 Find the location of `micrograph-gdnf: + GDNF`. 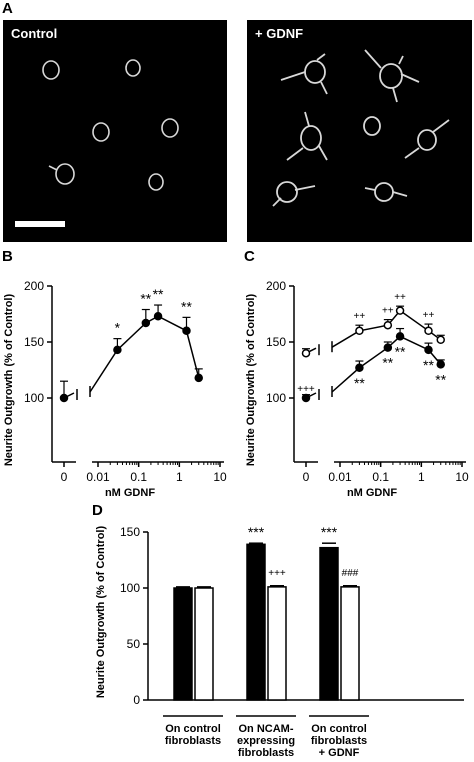

micrograph-gdnf: + GDNF is located at coordinates (359, 131).